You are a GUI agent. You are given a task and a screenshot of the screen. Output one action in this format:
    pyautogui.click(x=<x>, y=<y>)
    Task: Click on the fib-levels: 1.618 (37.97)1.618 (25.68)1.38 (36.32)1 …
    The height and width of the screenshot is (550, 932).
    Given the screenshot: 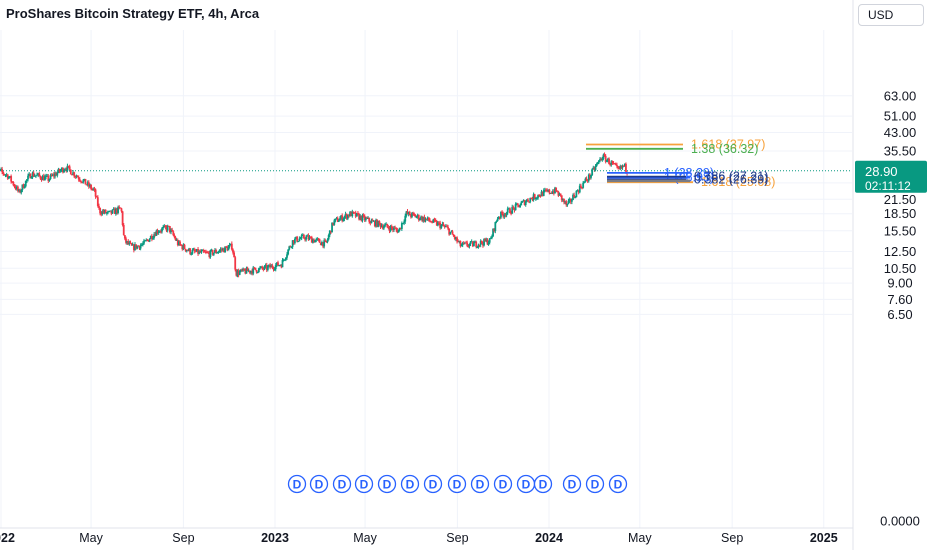 What is the action you would take?
    pyautogui.click(x=680, y=163)
    